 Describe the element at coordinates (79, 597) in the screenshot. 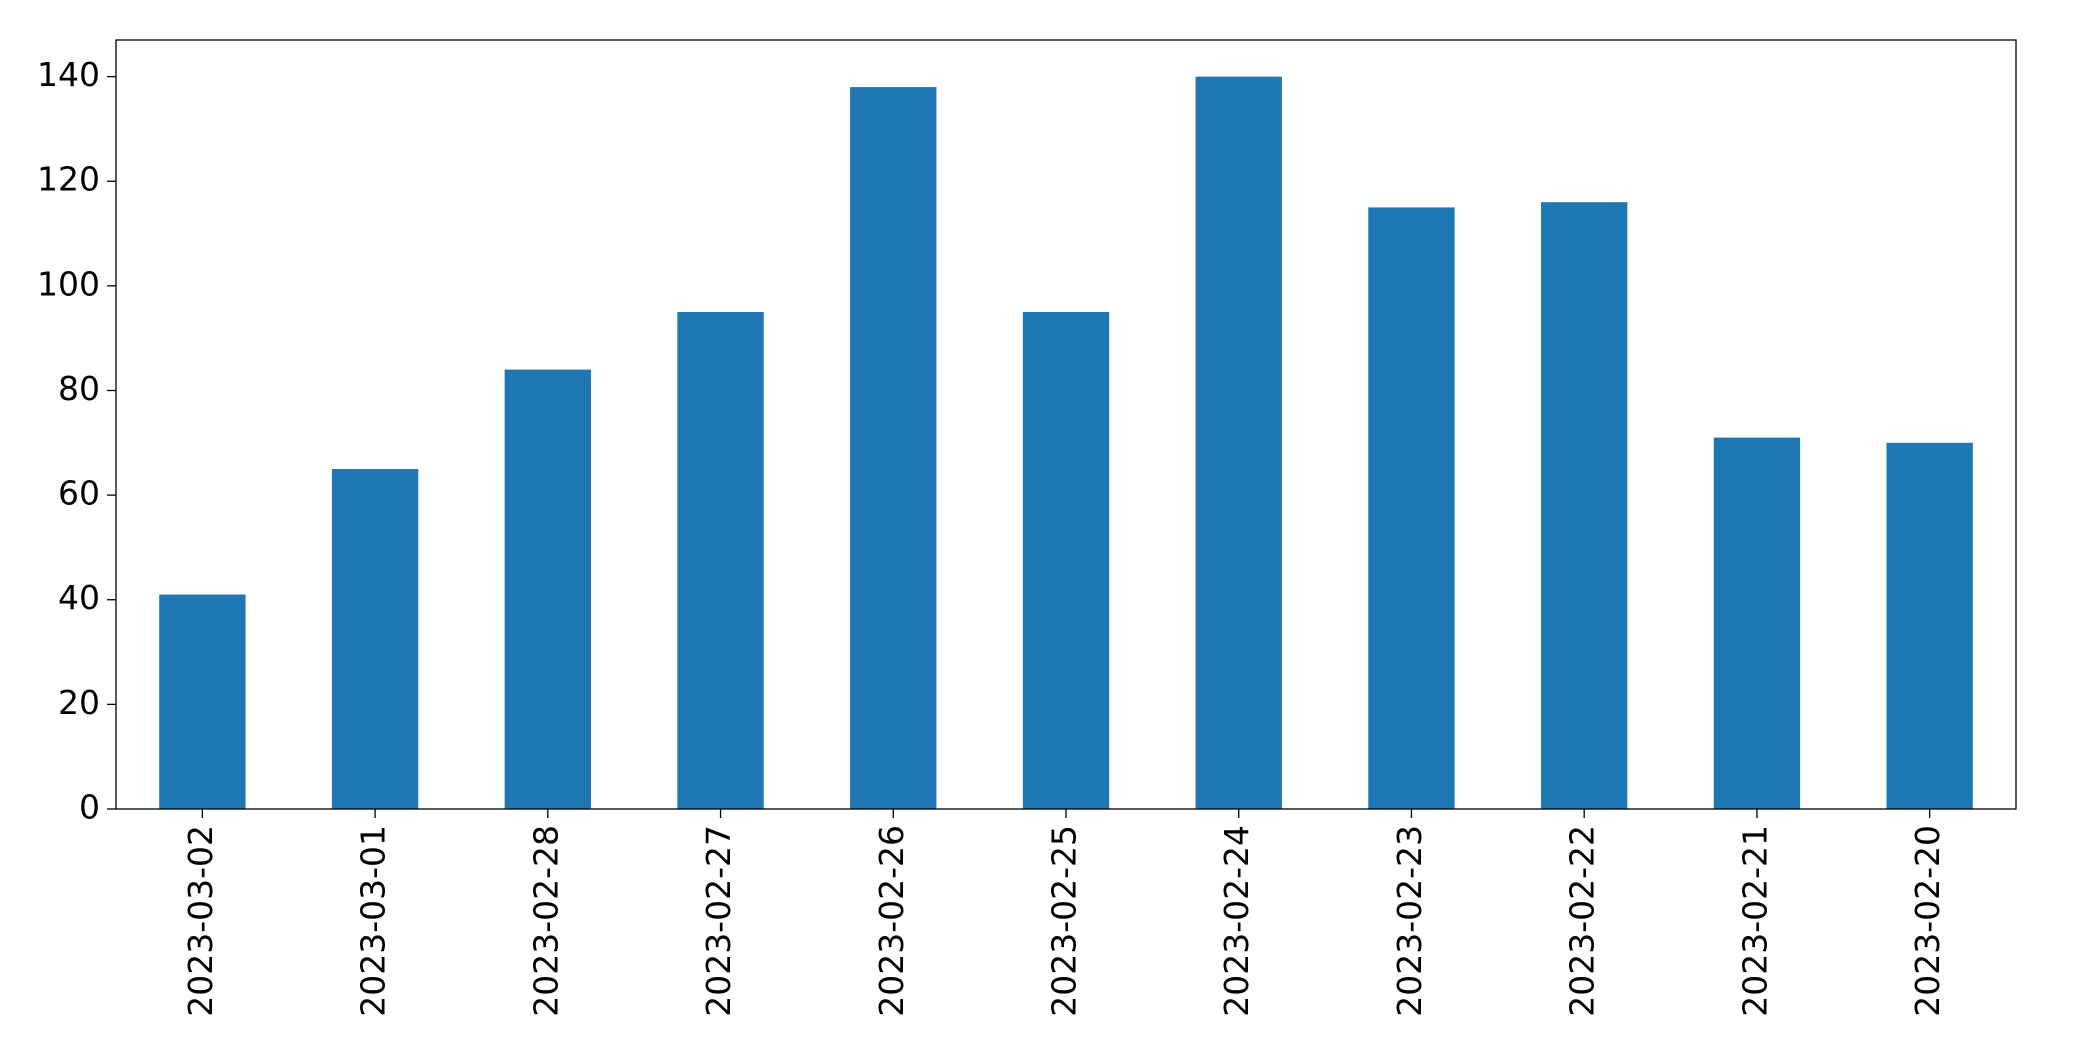

I see `y-tick-label: 40` at that location.